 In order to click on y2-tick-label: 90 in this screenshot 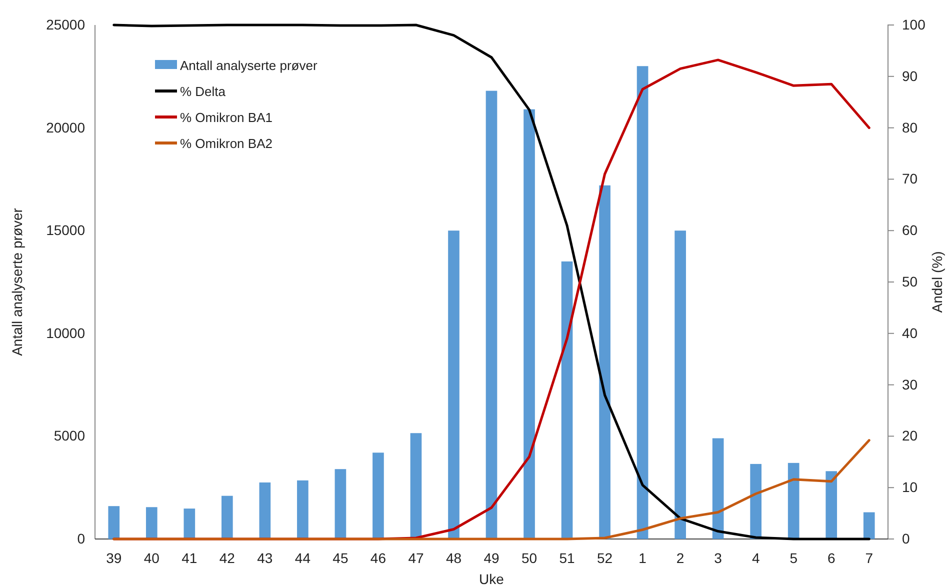, I will do `click(910, 76)`.